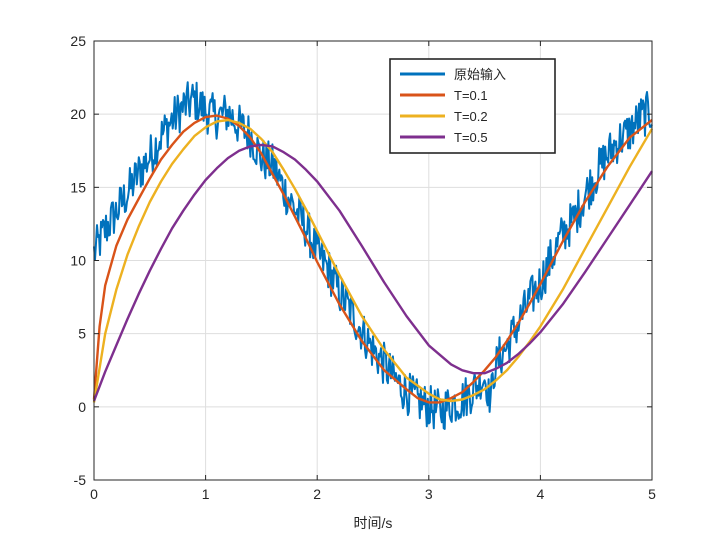  What do you see at coordinates (94, 494) in the screenshot?
I see `x-tick-label: 0` at bounding box center [94, 494].